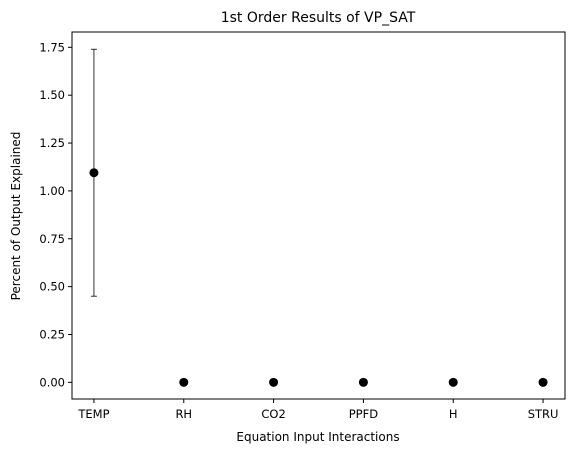  Describe the element at coordinates (52, 239) in the screenshot. I see `y-tick-label: 0.75` at that location.